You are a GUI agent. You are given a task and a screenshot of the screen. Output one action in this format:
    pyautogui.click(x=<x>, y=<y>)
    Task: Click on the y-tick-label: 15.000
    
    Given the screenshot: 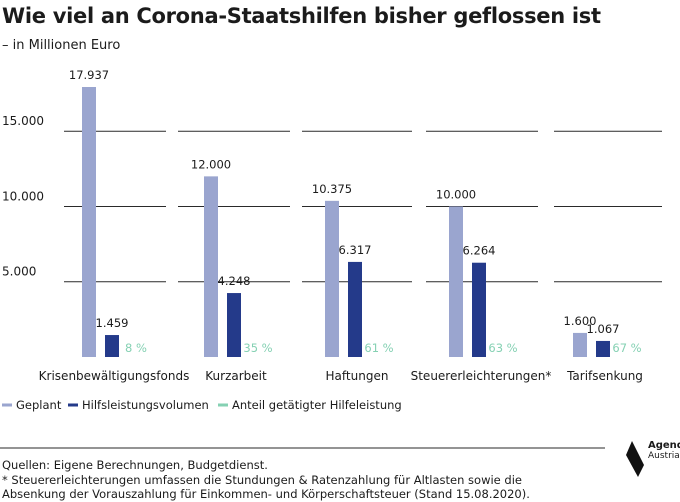 What is the action you would take?
    pyautogui.click(x=23, y=121)
    